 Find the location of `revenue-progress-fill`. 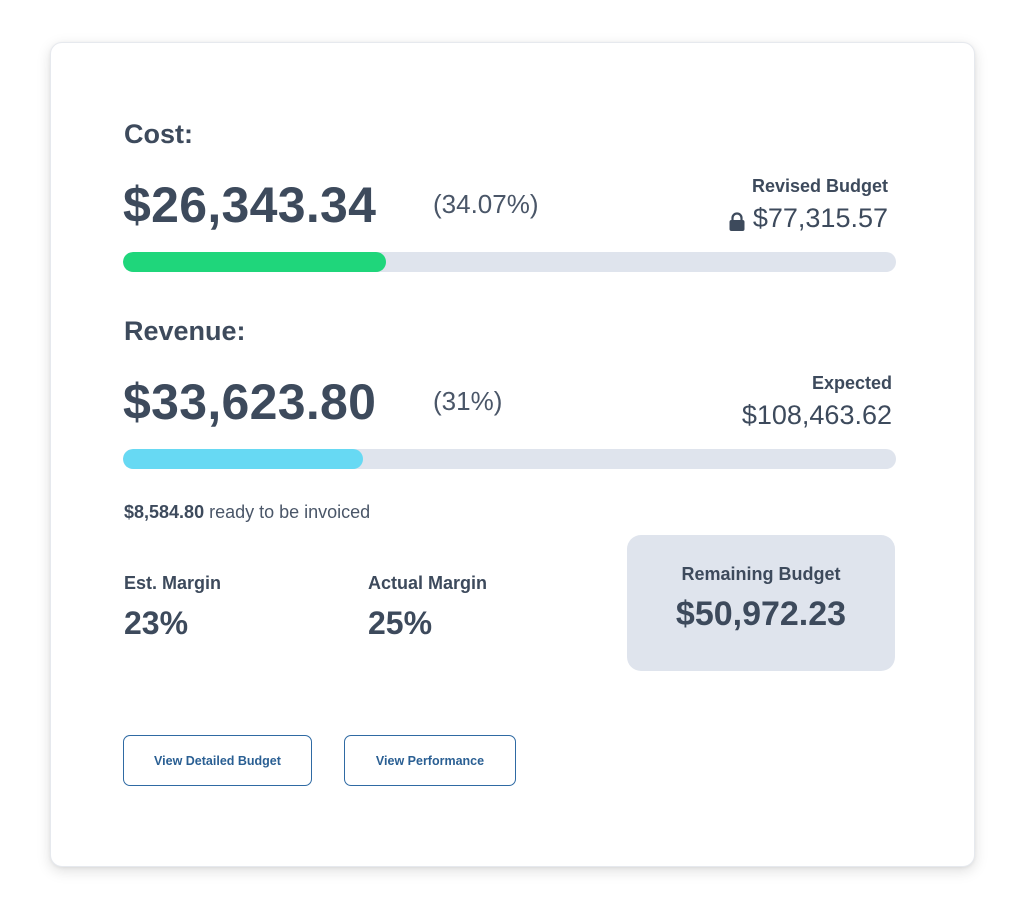

revenue-progress-fill is located at coordinates (243, 459).